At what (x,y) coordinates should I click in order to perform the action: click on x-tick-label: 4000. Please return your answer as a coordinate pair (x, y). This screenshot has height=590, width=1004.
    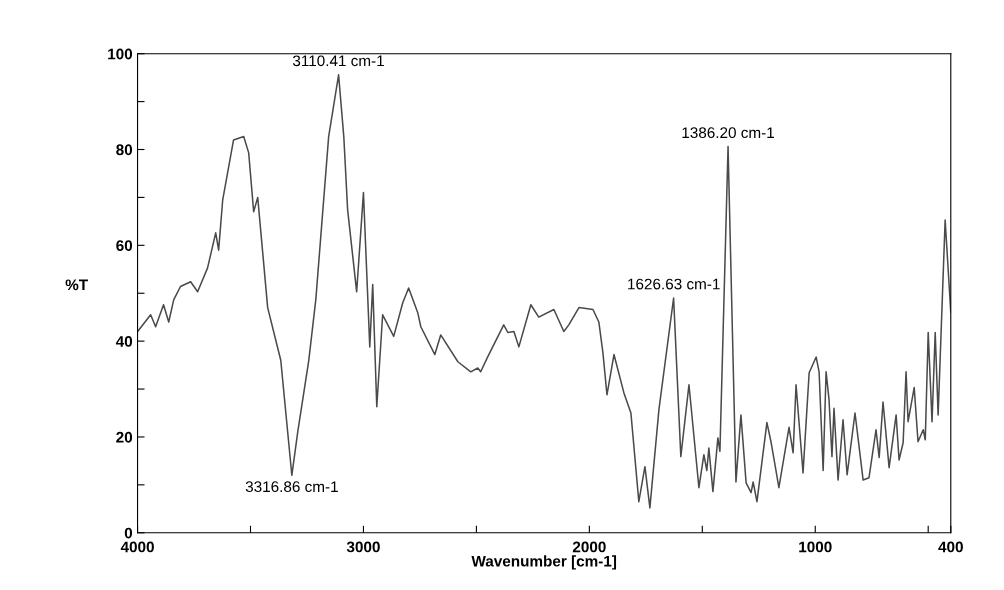
    Looking at the image, I should click on (137, 547).